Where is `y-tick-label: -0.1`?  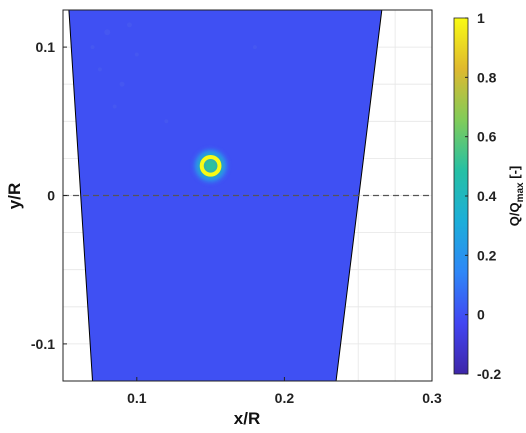
y-tick-label: -0.1 is located at coordinates (43, 344).